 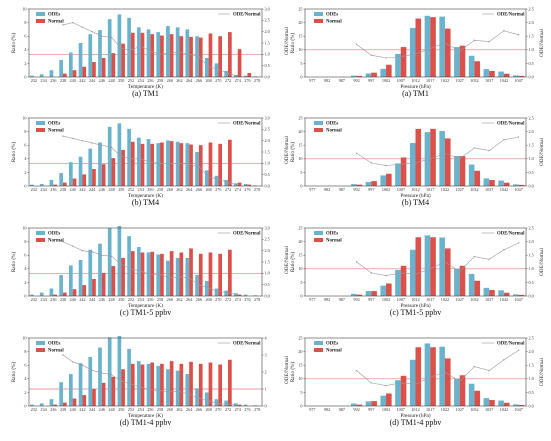 What do you see at coordinates (504, 409) in the screenshot?
I see `x-tick-label: 1042` at bounding box center [504, 409].